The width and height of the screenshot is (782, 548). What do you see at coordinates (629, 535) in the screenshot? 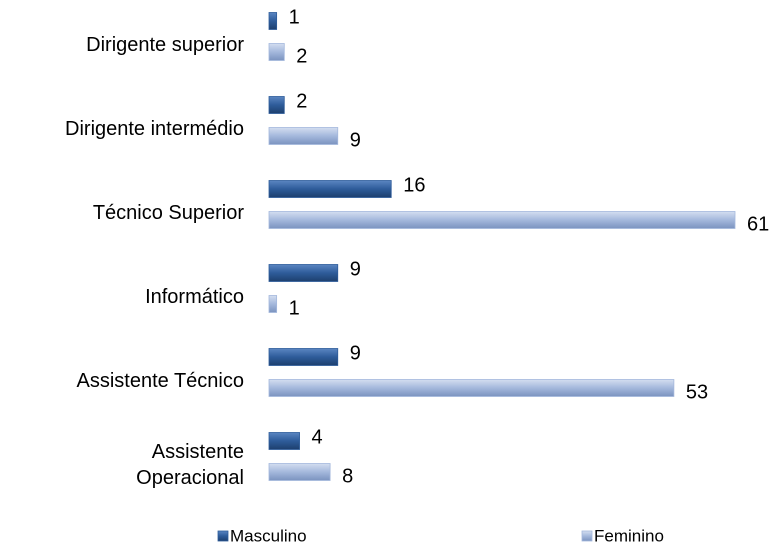
I see `legend-label: Feminino` at bounding box center [629, 535].